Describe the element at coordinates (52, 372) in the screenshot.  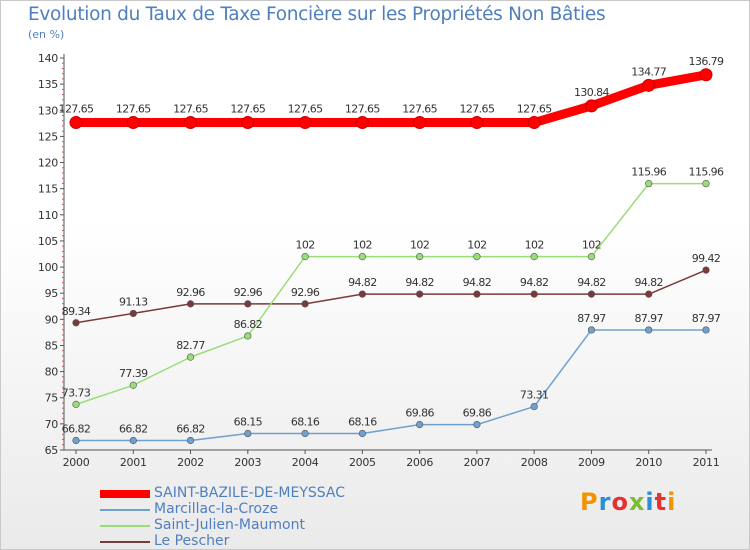
I see `y-tick-label: 80` at that location.